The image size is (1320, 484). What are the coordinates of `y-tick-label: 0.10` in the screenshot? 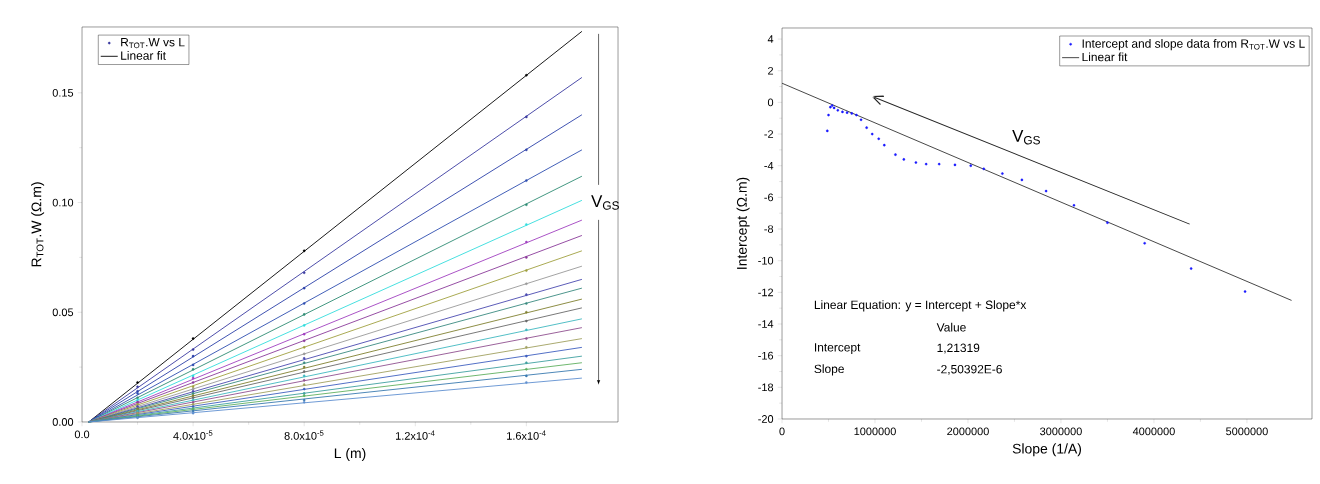 It's located at (63, 202).